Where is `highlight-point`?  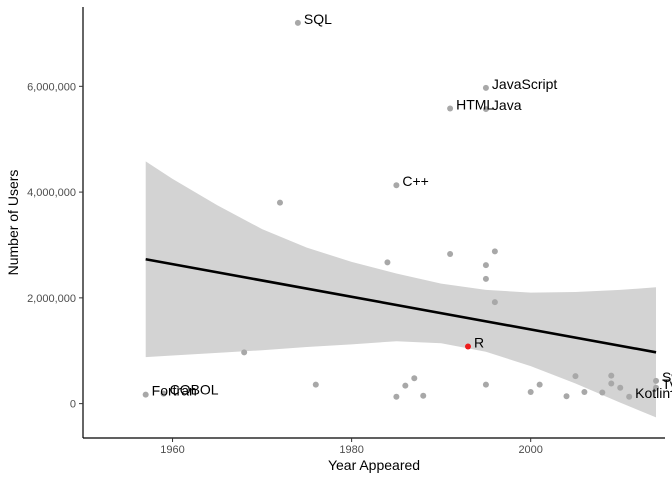
highlight-point is located at coordinates (468, 346).